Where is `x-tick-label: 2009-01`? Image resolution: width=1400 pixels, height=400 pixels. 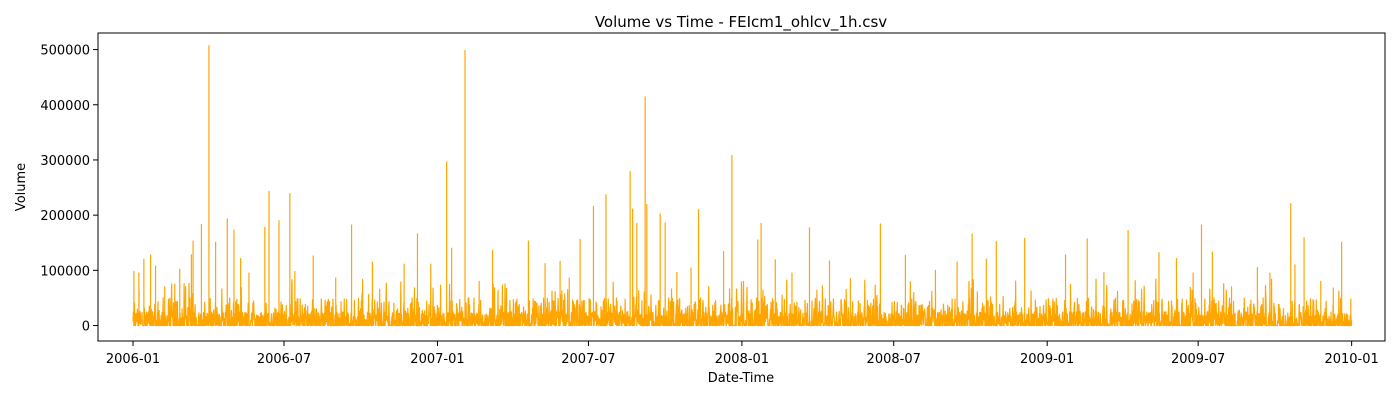 x-tick-label: 2009-01 is located at coordinates (1047, 359).